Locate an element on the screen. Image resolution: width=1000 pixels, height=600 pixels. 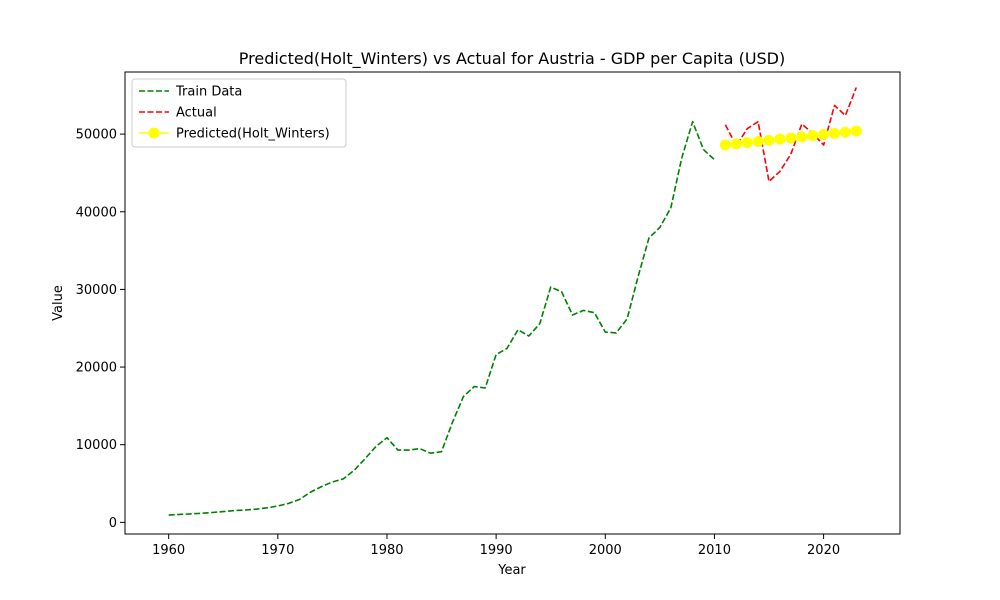
y-tick-label: 10000 is located at coordinates (96, 445).